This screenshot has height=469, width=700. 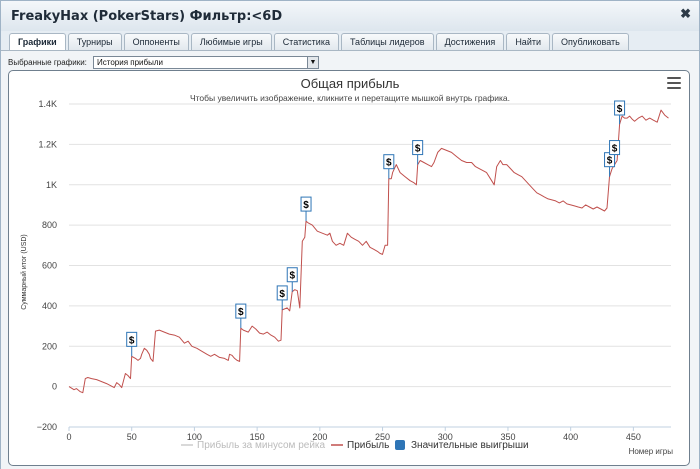 I want to click on legend-item: Значительные выигрыши, so click(x=462, y=445).